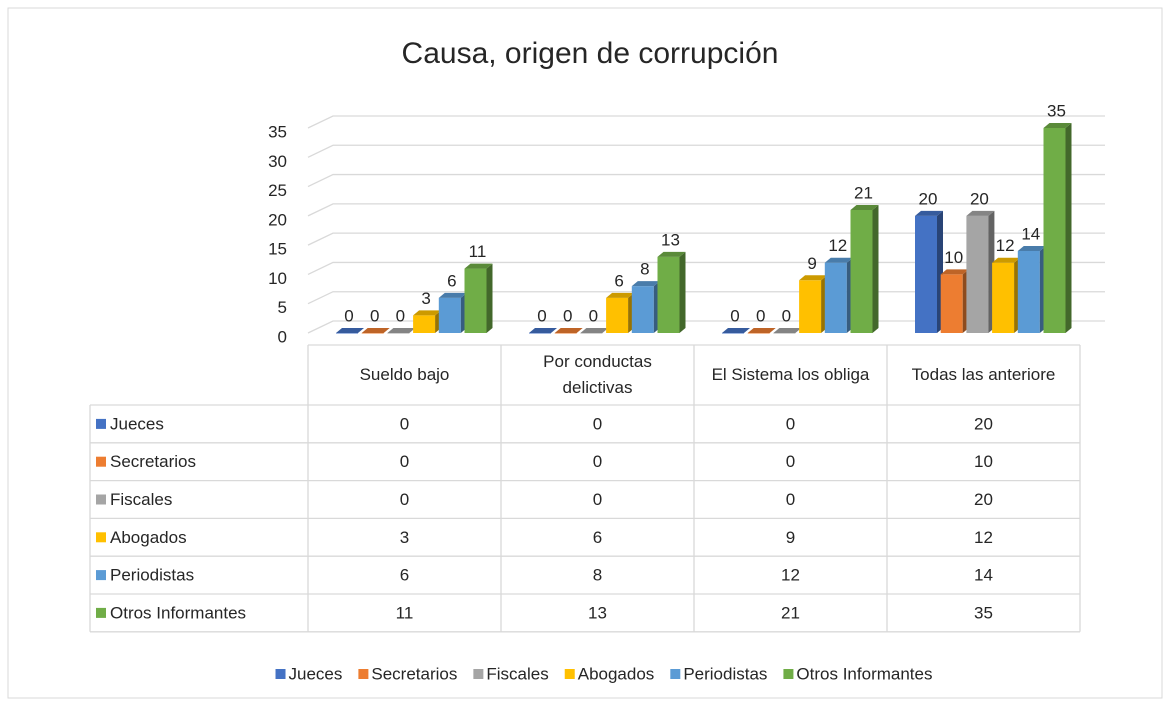 The image size is (1170, 705). Describe the element at coordinates (1056, 110) in the screenshot. I see `data-label: 35` at that location.